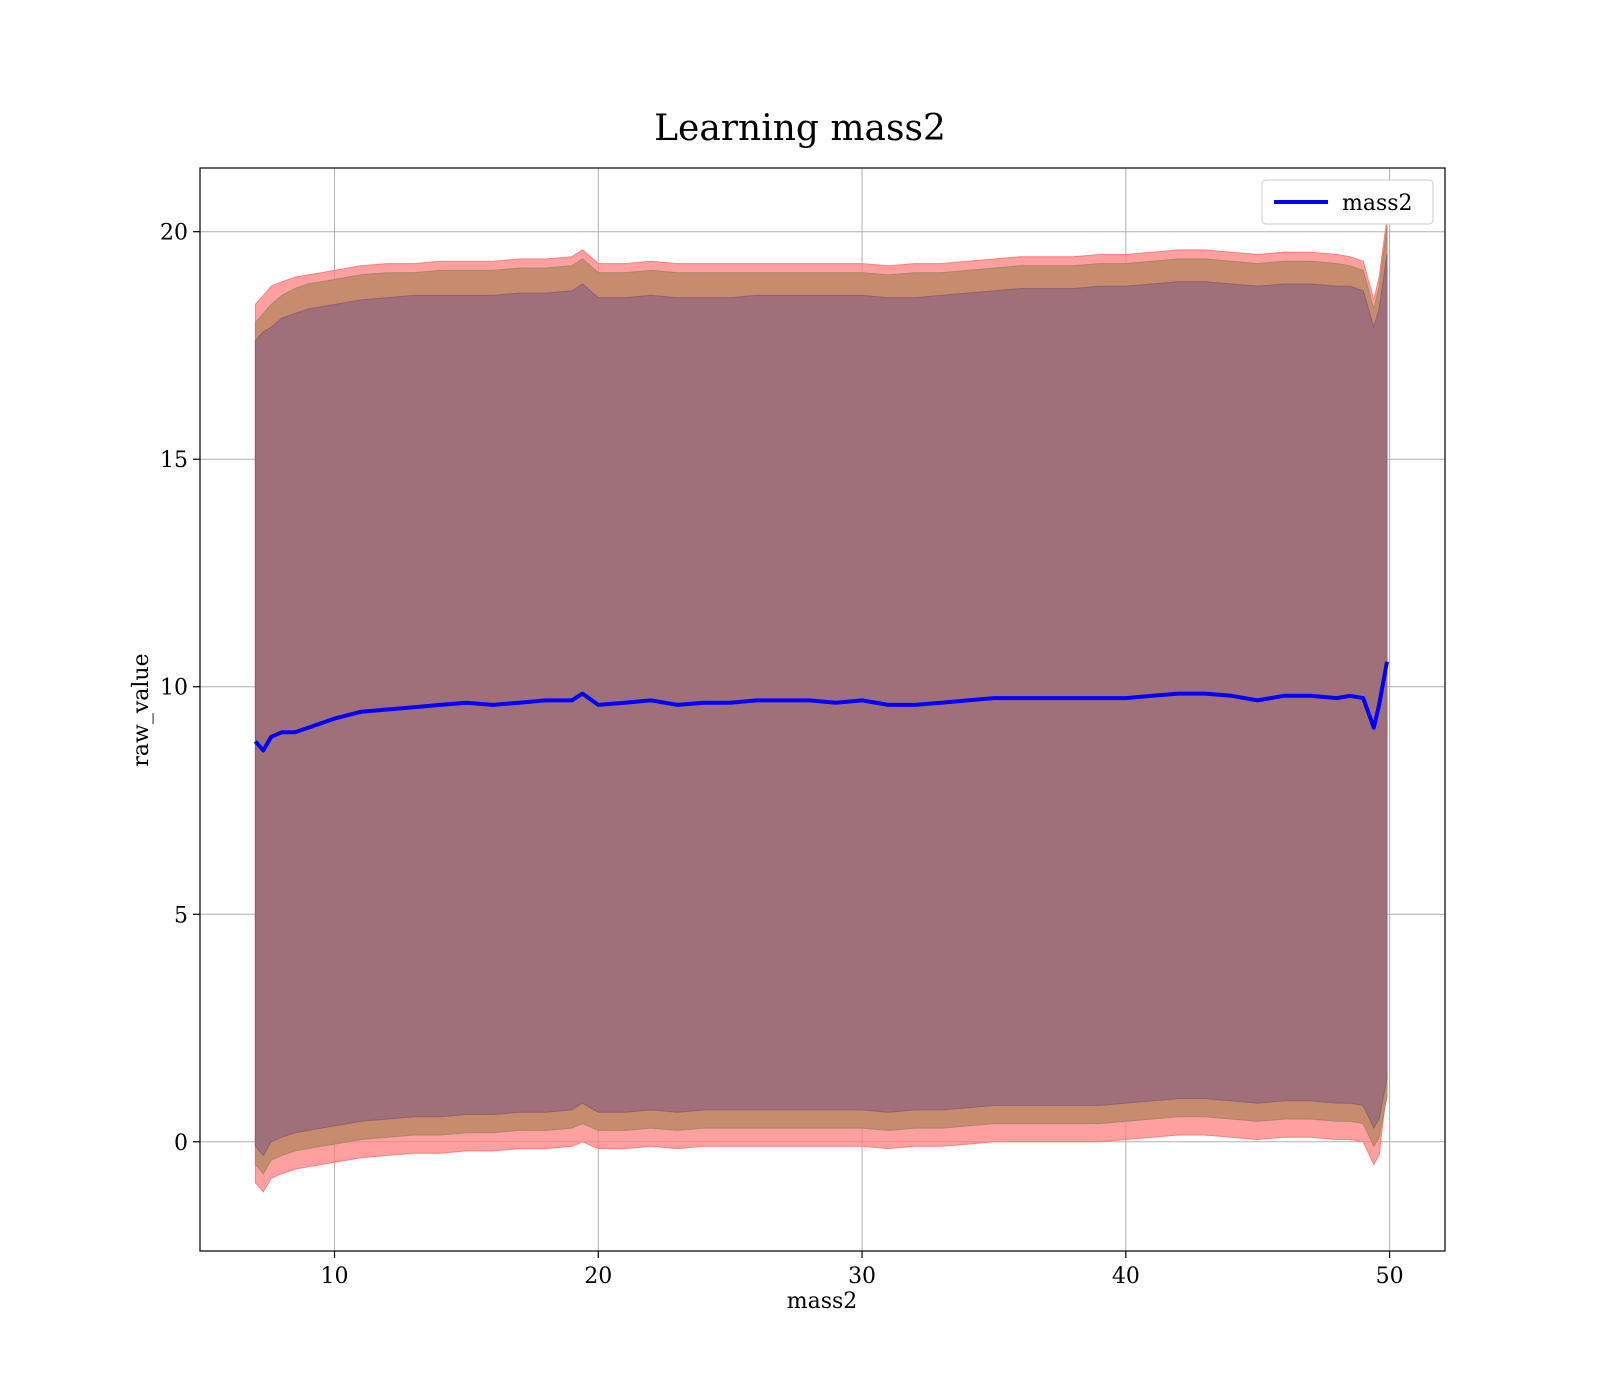 The height and width of the screenshot is (1400, 1600). Describe the element at coordinates (862, 1276) in the screenshot. I see `x-tick-label: 30` at that location.